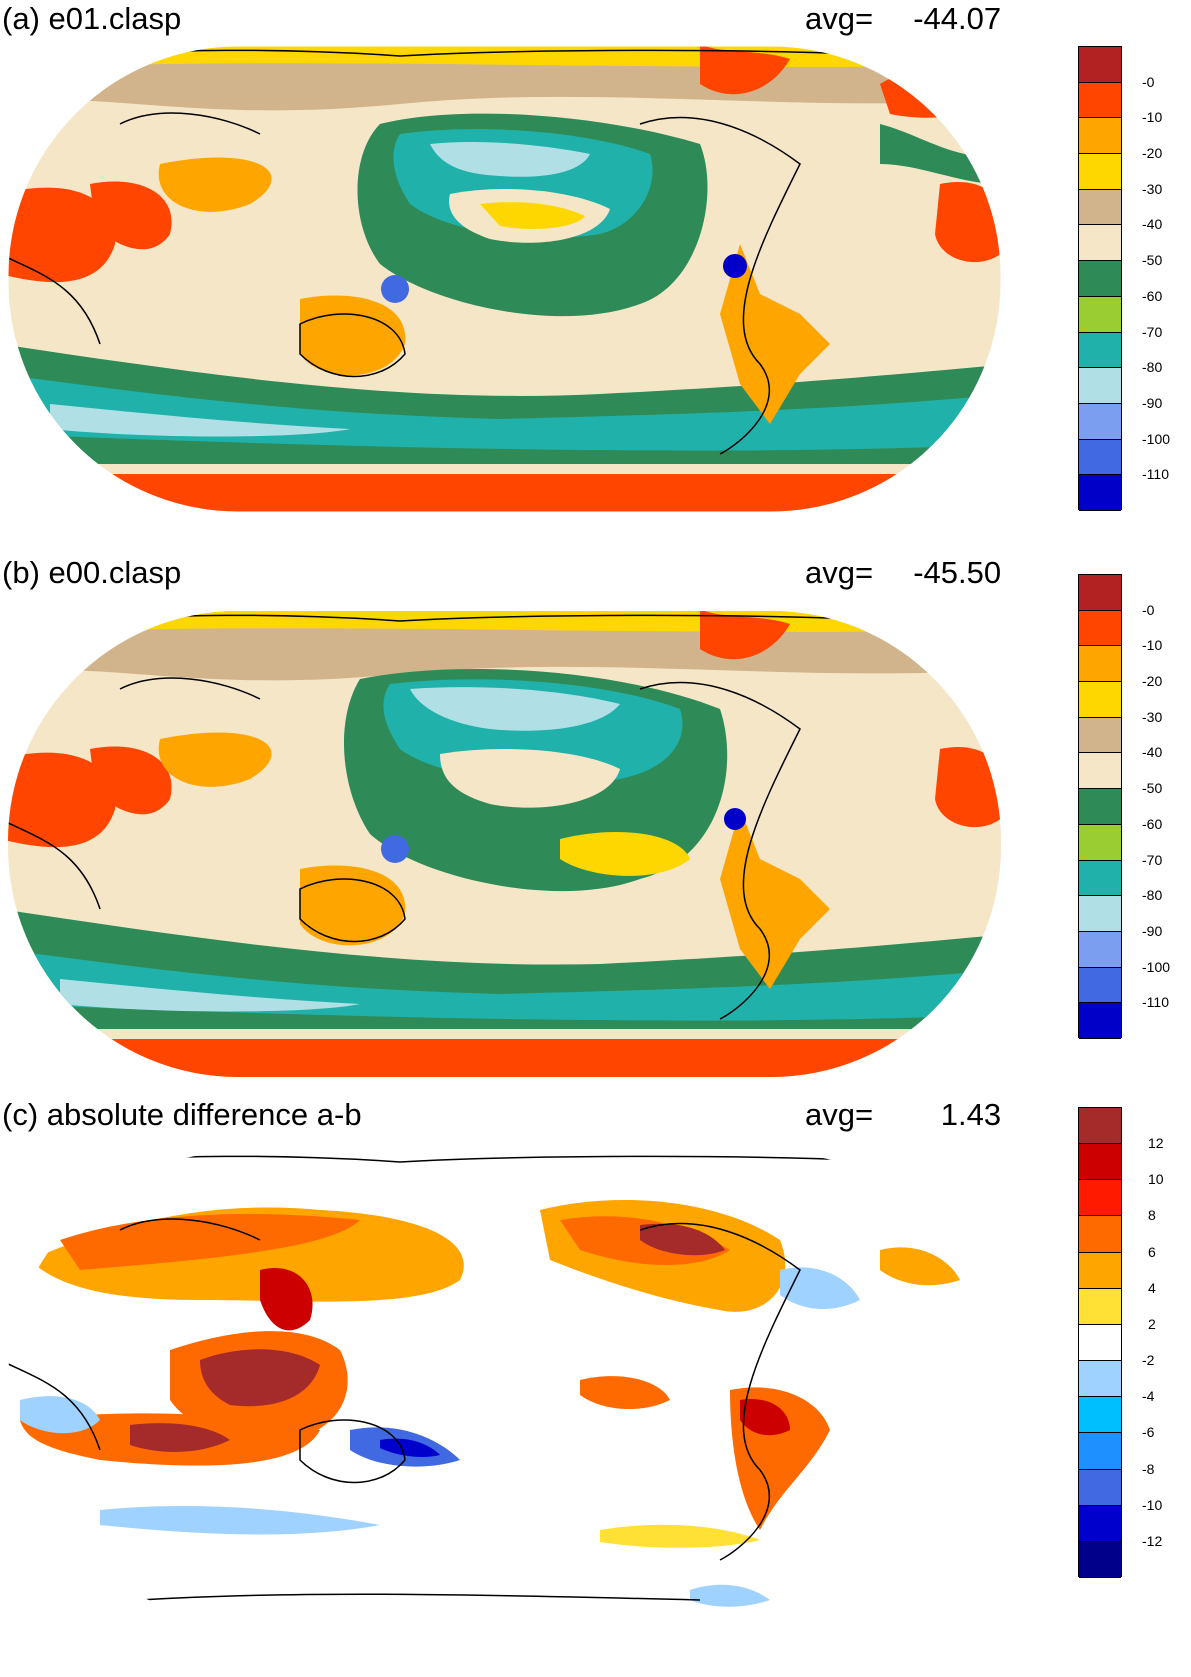 The height and width of the screenshot is (1677, 1191). Describe the element at coordinates (182, 1114) in the screenshot. I see `panel-title: (c) absolute difference a-b` at that location.